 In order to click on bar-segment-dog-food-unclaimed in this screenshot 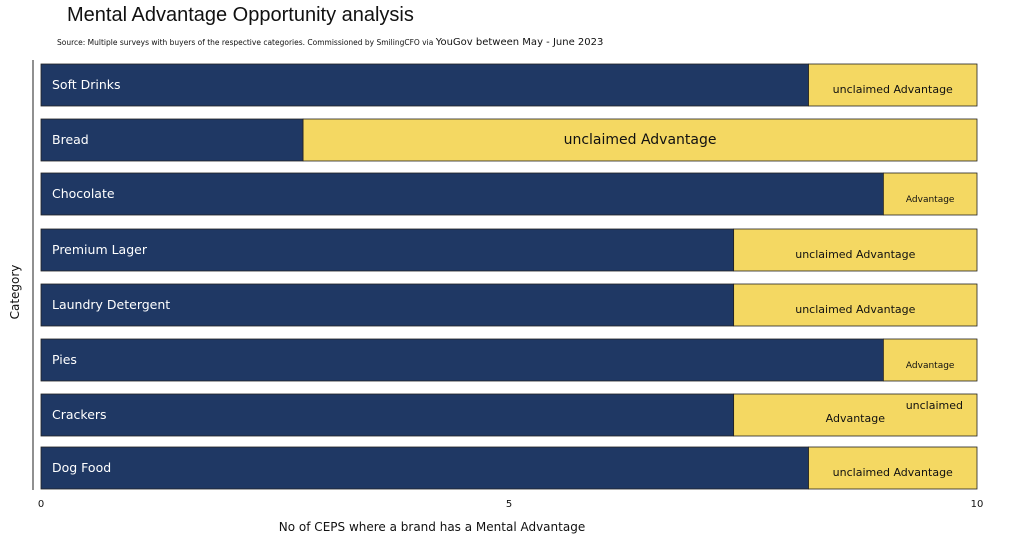, I will do `click(893, 468)`.